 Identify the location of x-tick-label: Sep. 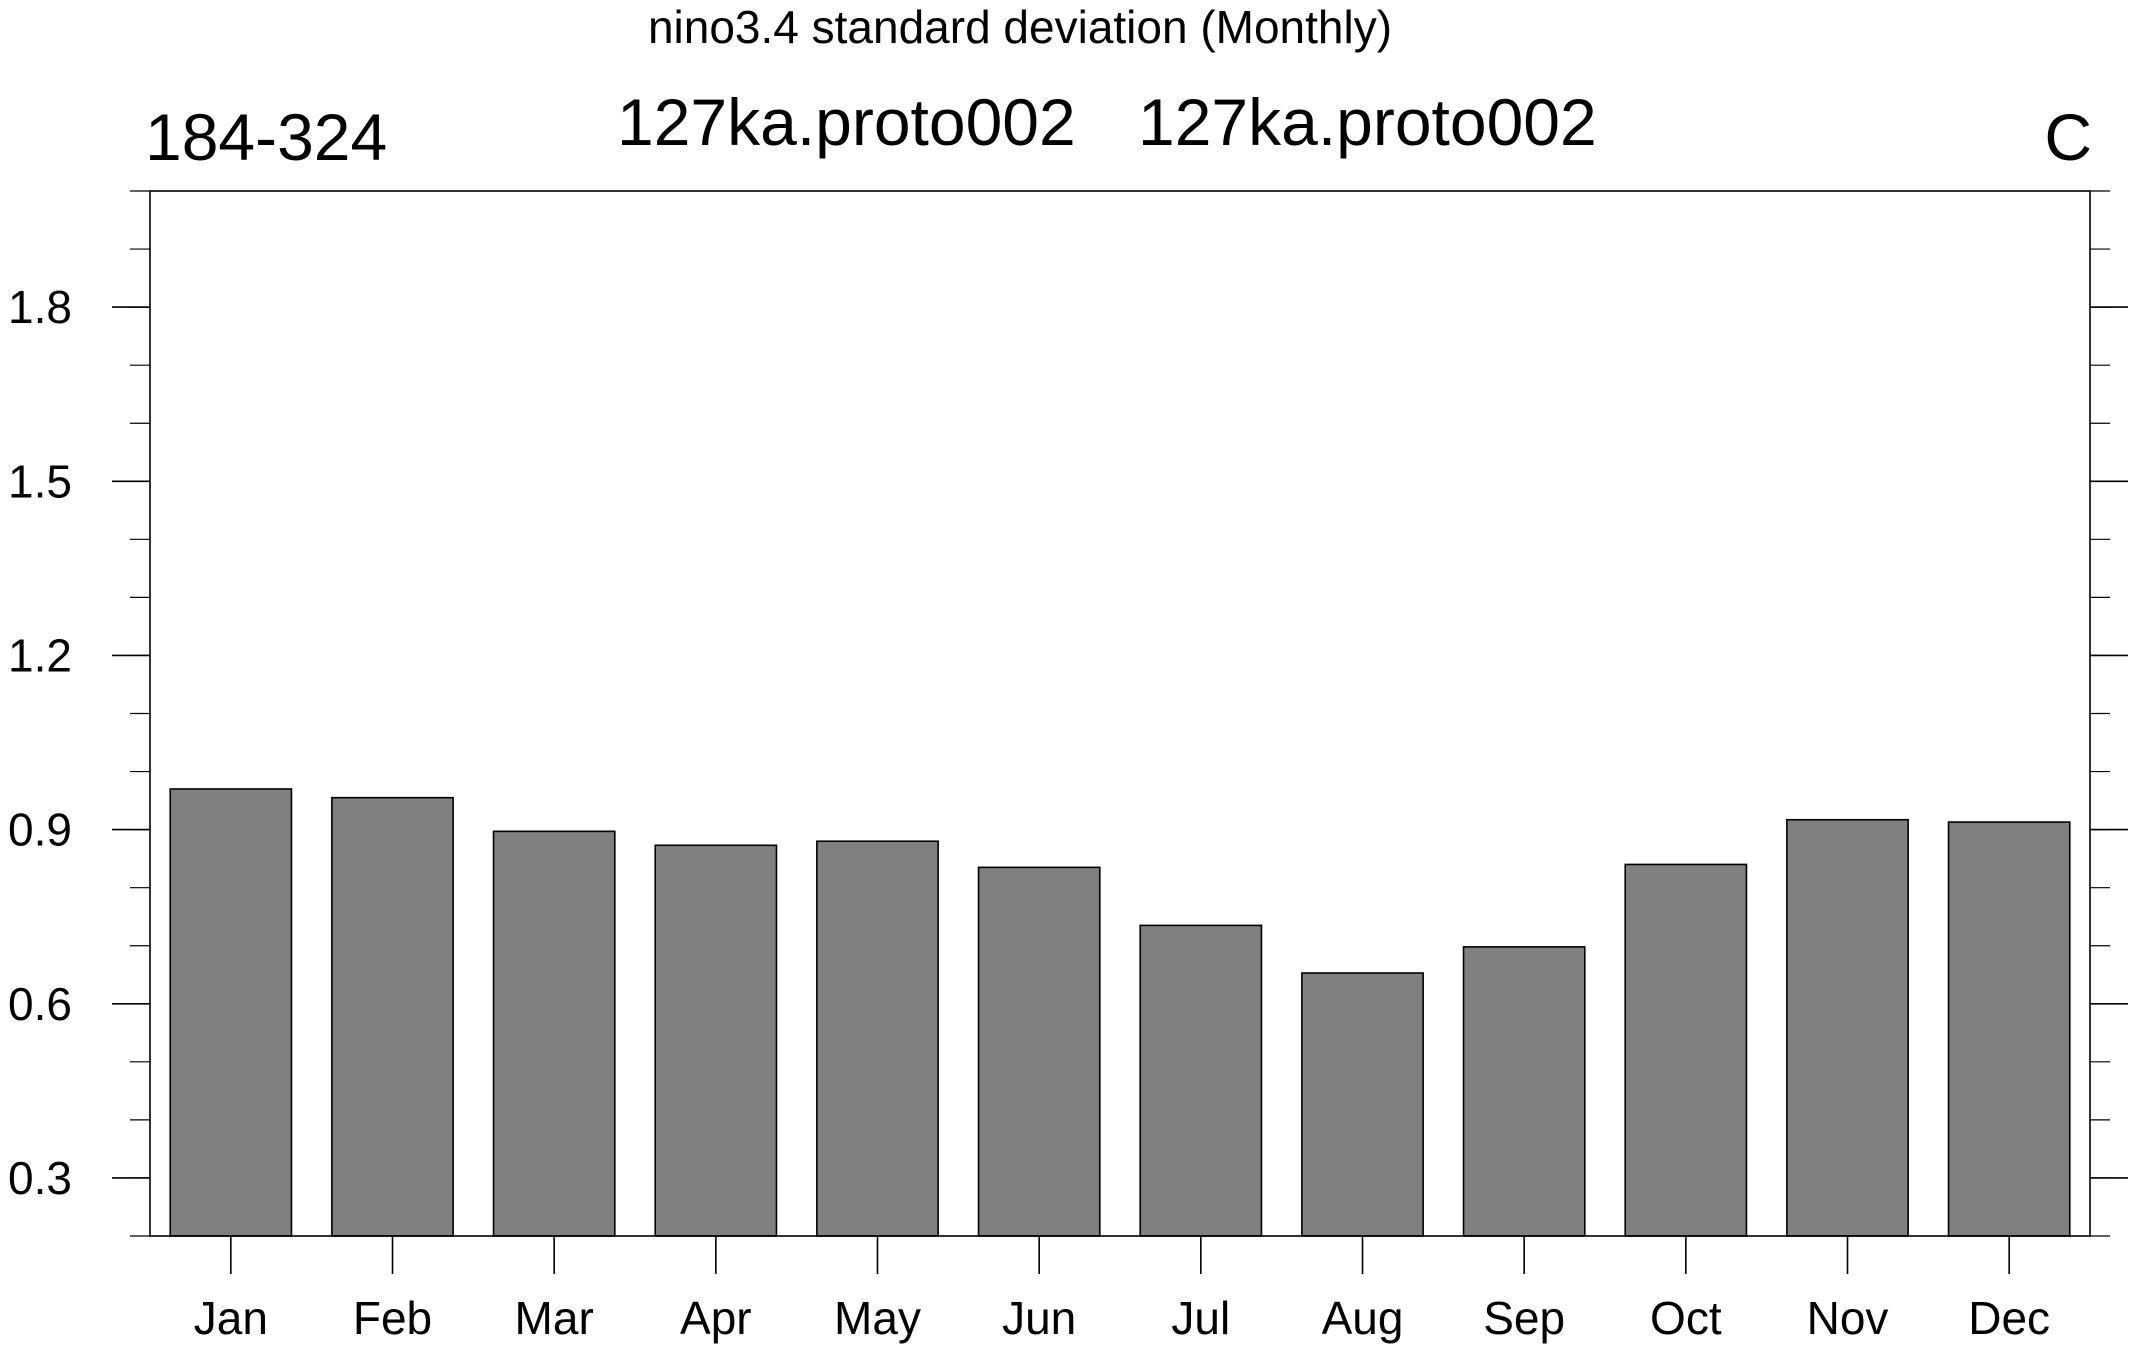
(1524, 1318).